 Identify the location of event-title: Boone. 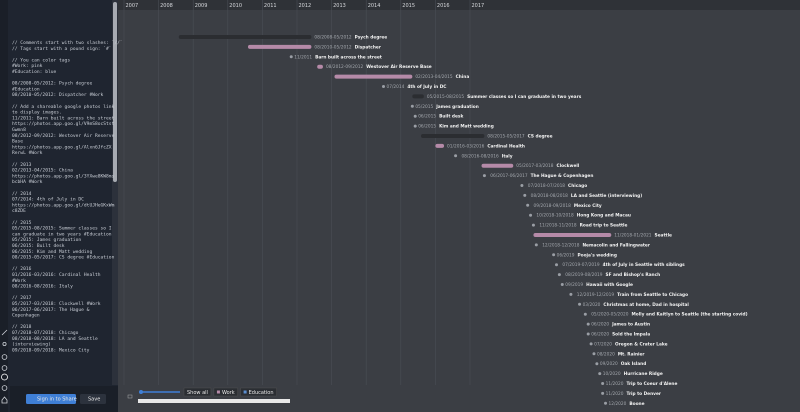
(636, 404).